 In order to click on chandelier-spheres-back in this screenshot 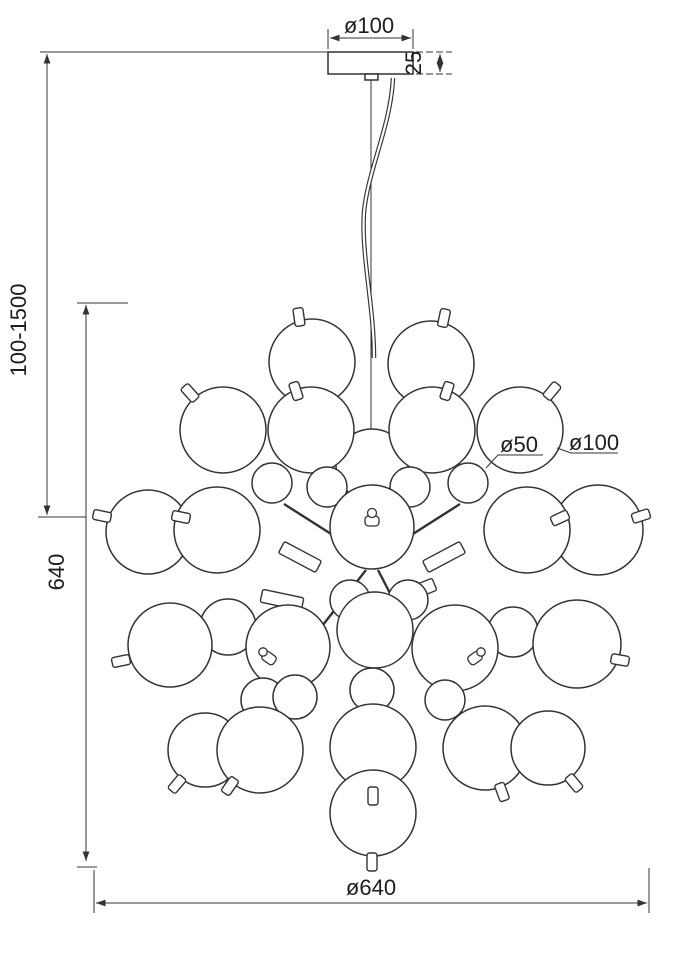, I will do `click(371, 413)`.